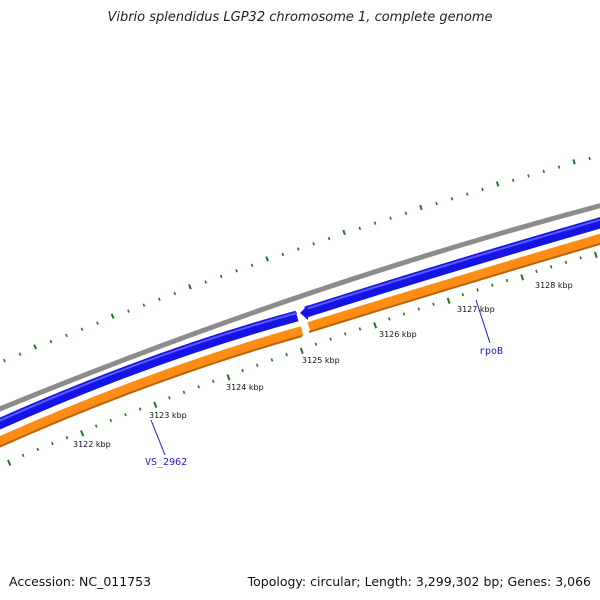 Image resolution: width=600 pixels, height=600 pixels. What do you see at coordinates (321, 360) in the screenshot?
I see `scale-label-3125: 3125 kbp` at bounding box center [321, 360].